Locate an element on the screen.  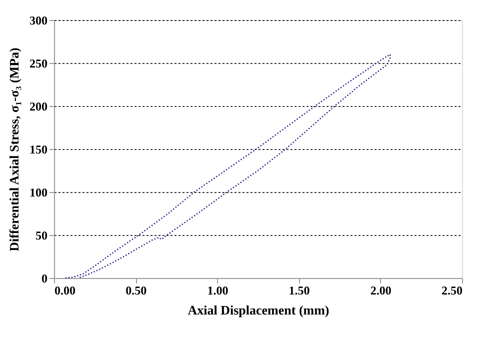
y-tick-label: 50 is located at coordinates (42, 235).